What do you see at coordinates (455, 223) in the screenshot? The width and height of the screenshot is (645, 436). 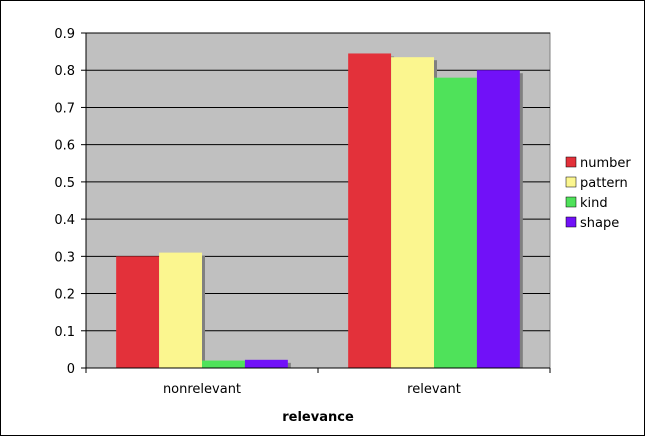 I see `bar-kind-relevant` at bounding box center [455, 223].